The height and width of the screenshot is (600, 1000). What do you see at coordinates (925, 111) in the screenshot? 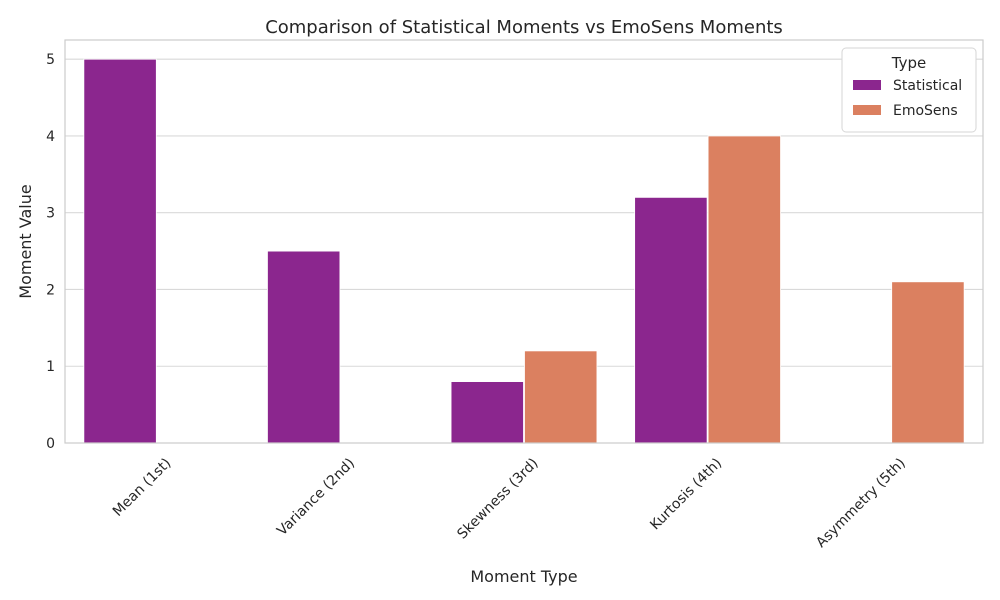
I see `legend-label-emosens: EmoSens` at bounding box center [925, 111].